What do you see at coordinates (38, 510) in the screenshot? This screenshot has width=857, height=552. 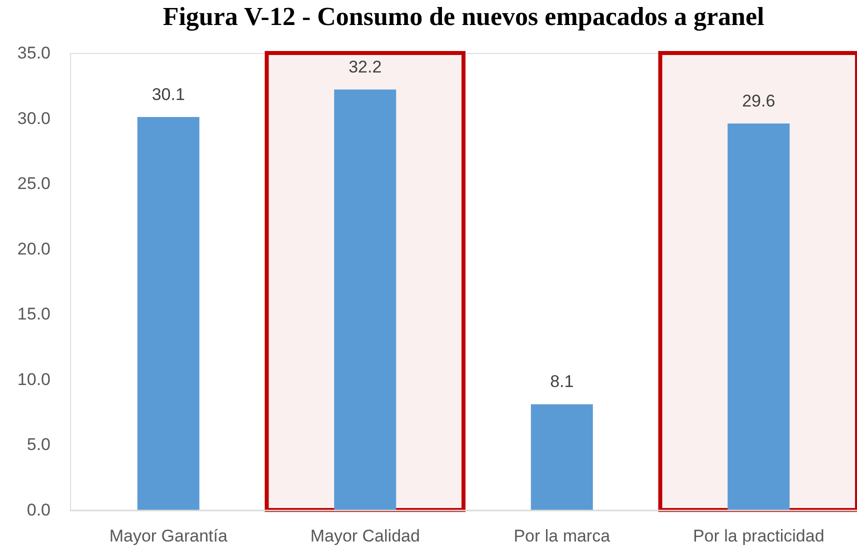 I see `y-tick-label: 0.0` at bounding box center [38, 510].